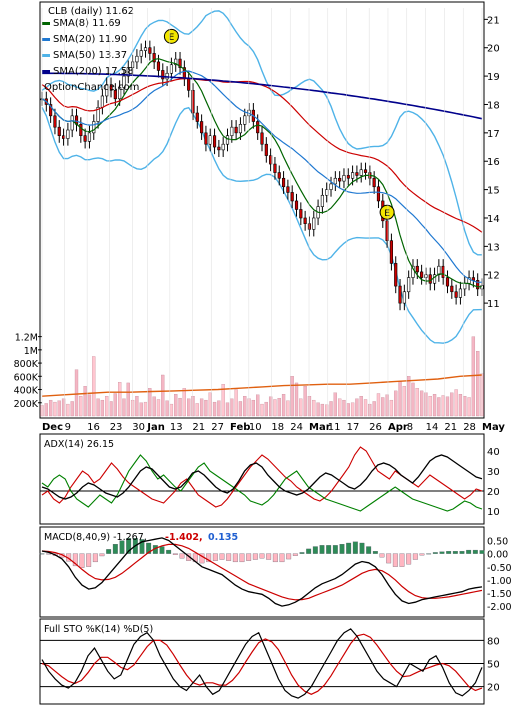 The height and width of the screenshot is (706, 526). What do you see at coordinates (79, 444) in the screenshot?
I see `adx-label: ADX(14) 26.15` at bounding box center [79, 444].